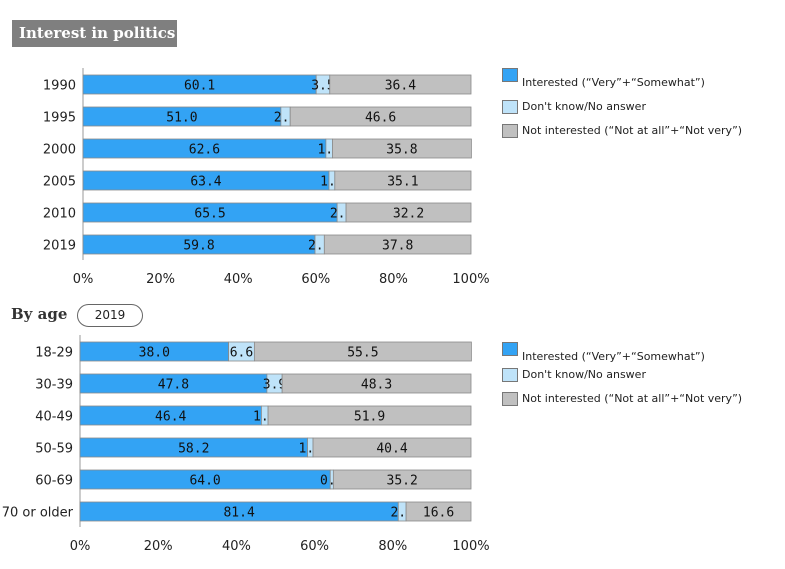 The height and width of the screenshot is (569, 785). What do you see at coordinates (170, 417) in the screenshot?
I see `age-data-label: 46.4` at bounding box center [170, 417].